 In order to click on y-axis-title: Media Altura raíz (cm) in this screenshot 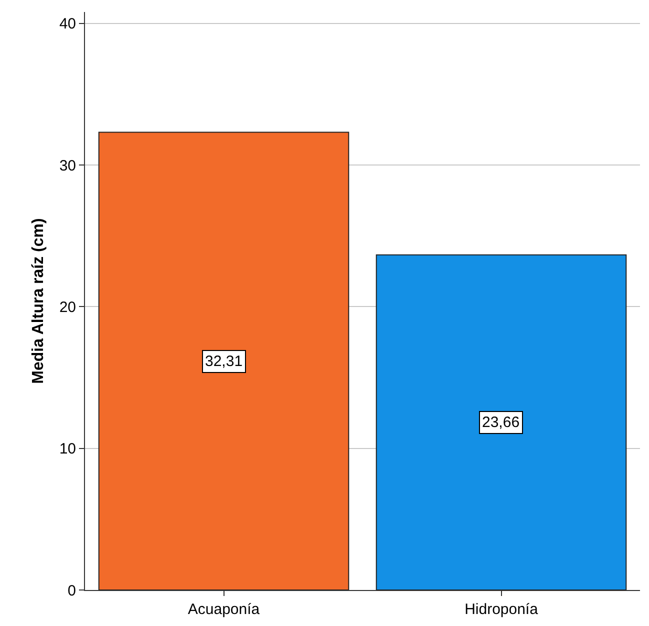, I will do `click(38, 301)`.